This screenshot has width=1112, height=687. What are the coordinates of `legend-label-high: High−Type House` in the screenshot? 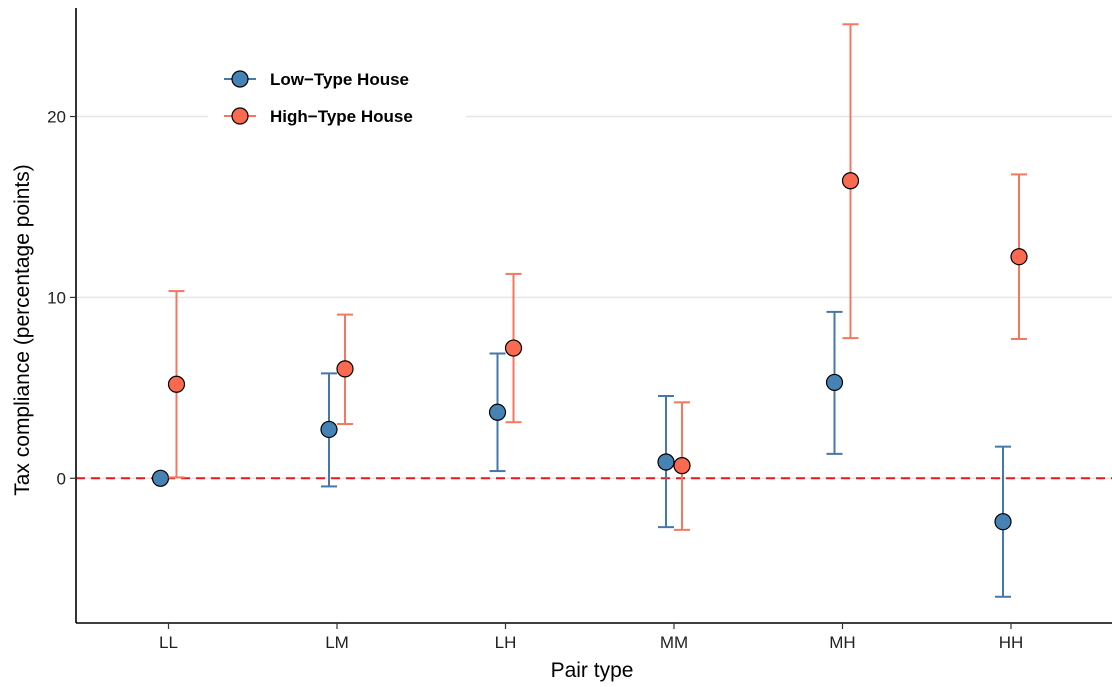 It's located at (341, 116).